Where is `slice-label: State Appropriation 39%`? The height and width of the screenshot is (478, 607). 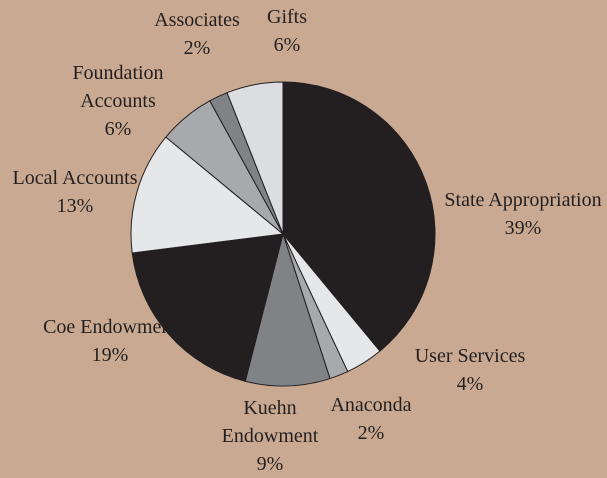 slice-label: State Appropriation 39% is located at coordinates (522, 214).